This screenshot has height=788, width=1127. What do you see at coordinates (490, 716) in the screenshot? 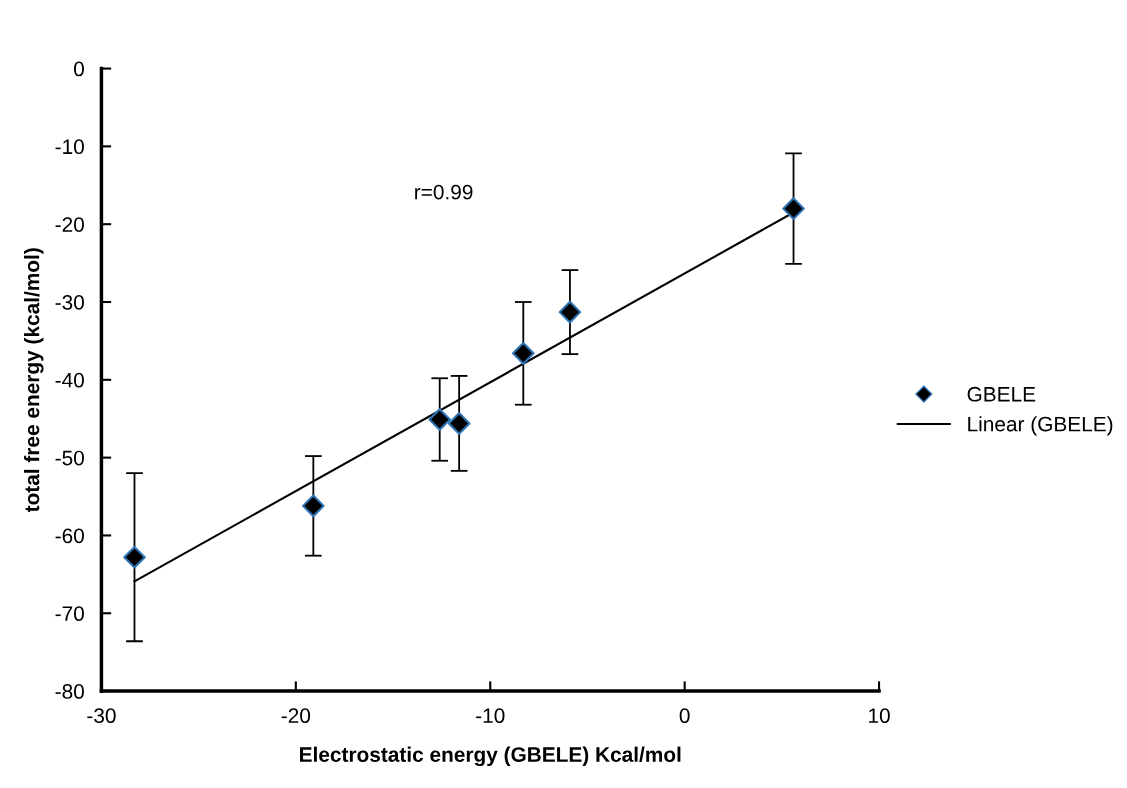
I see `x-tick-label: -10` at bounding box center [490, 716].